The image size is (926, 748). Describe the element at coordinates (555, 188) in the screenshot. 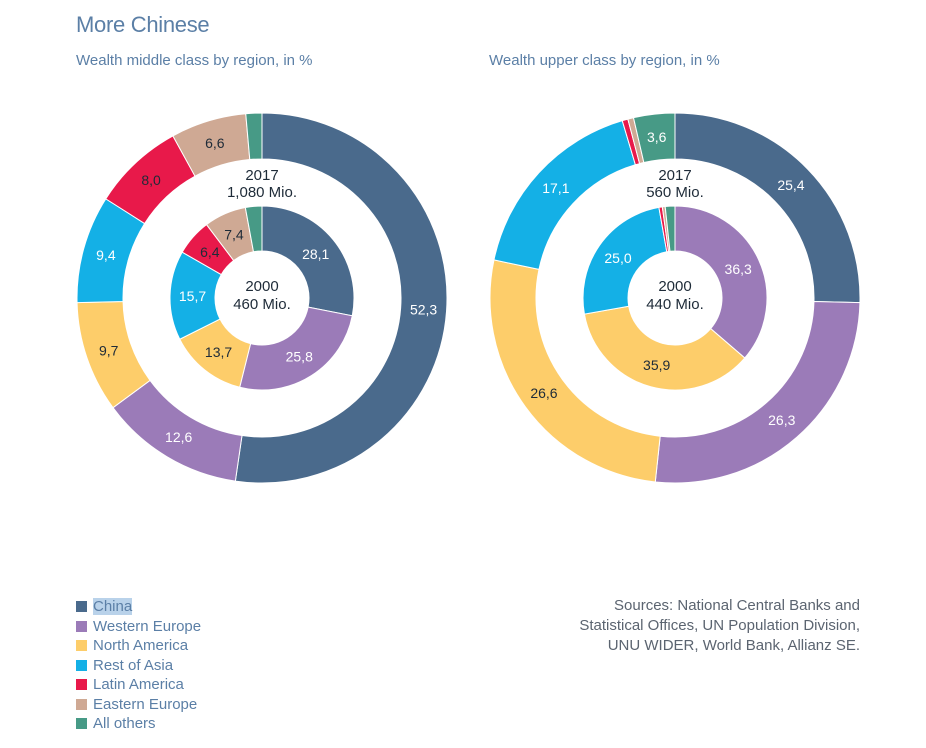

I see `slice-value-label: 17,1` at that location.